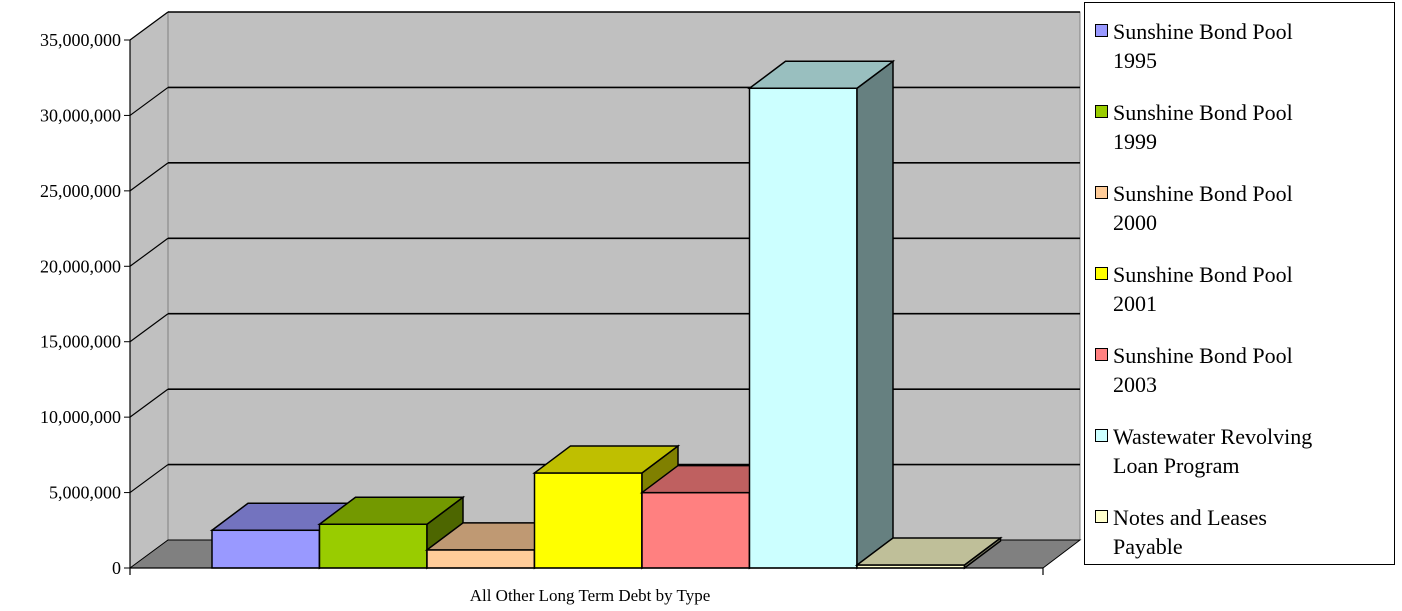 This screenshot has width=1402, height=611. What do you see at coordinates (80, 342) in the screenshot?
I see `y-tick-label: 15,000,000` at bounding box center [80, 342].